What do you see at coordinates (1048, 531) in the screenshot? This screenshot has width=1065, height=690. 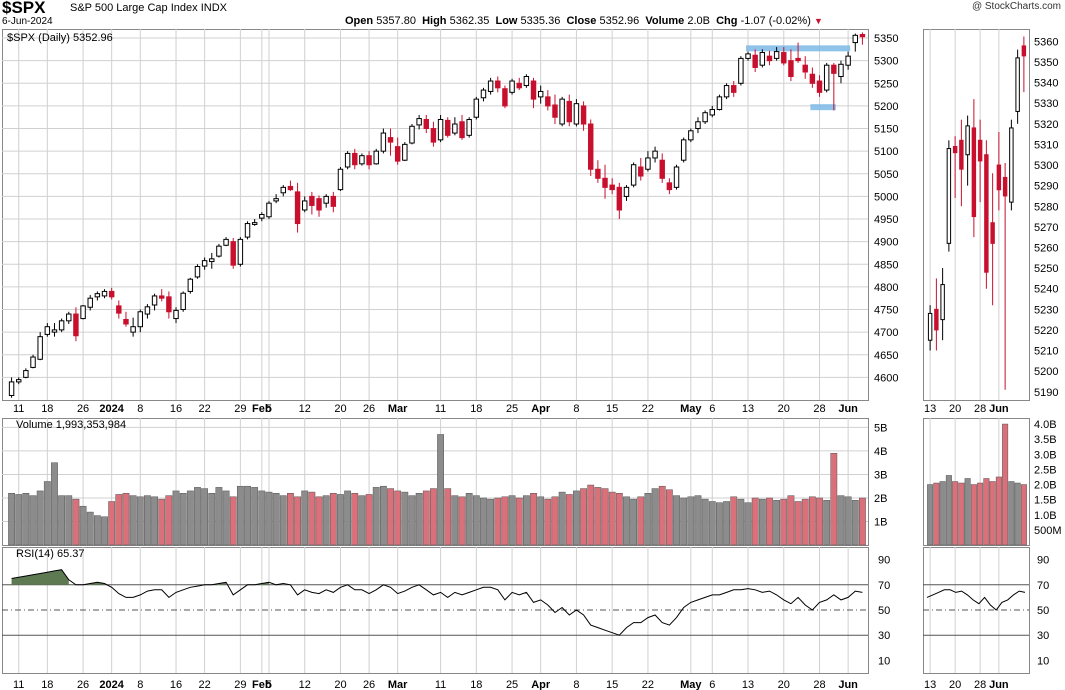 I see `inset-volume-tick-label: 500M` at bounding box center [1048, 531].